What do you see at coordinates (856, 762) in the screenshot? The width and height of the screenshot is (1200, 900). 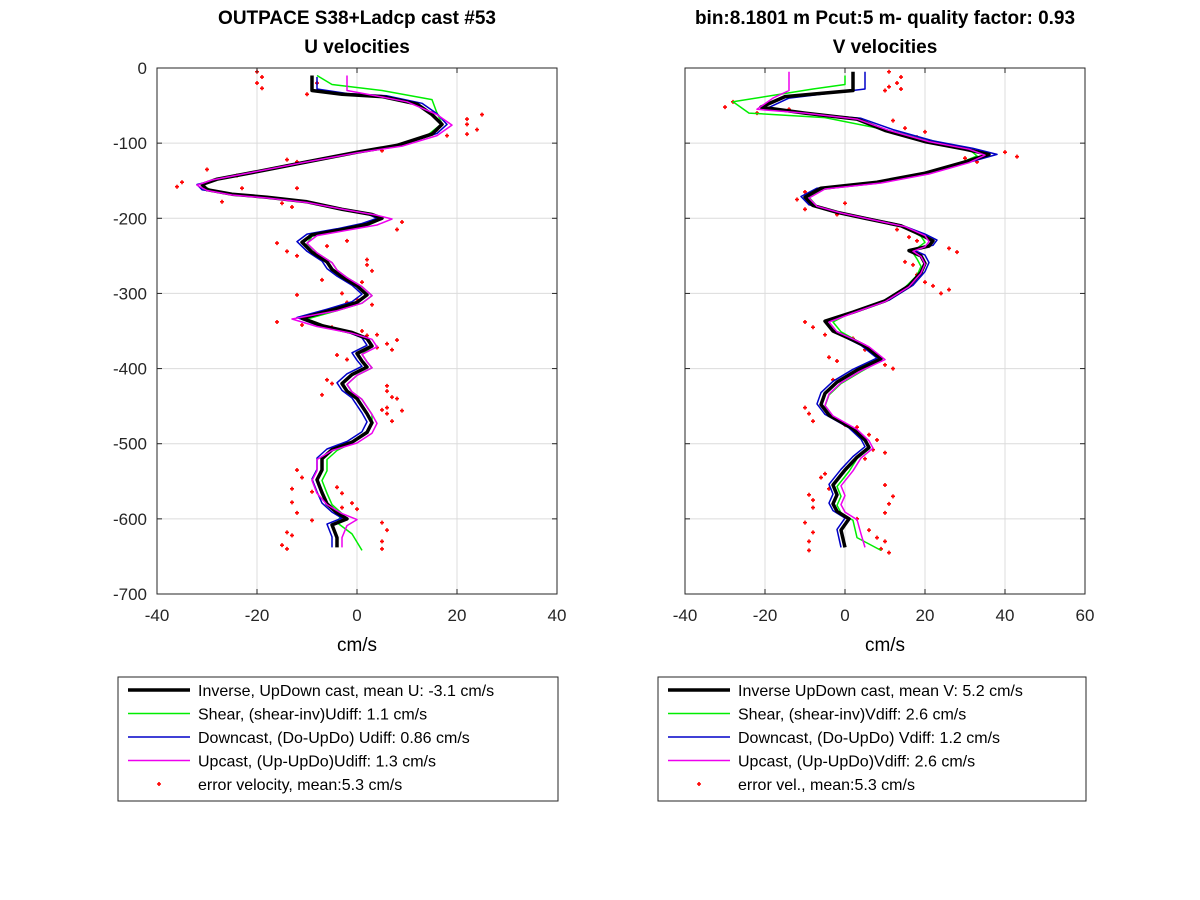 I see `v-legend-label: Upcast, (Up-UpDo)Vdiff: 2.6 cm/s` at bounding box center [856, 762].